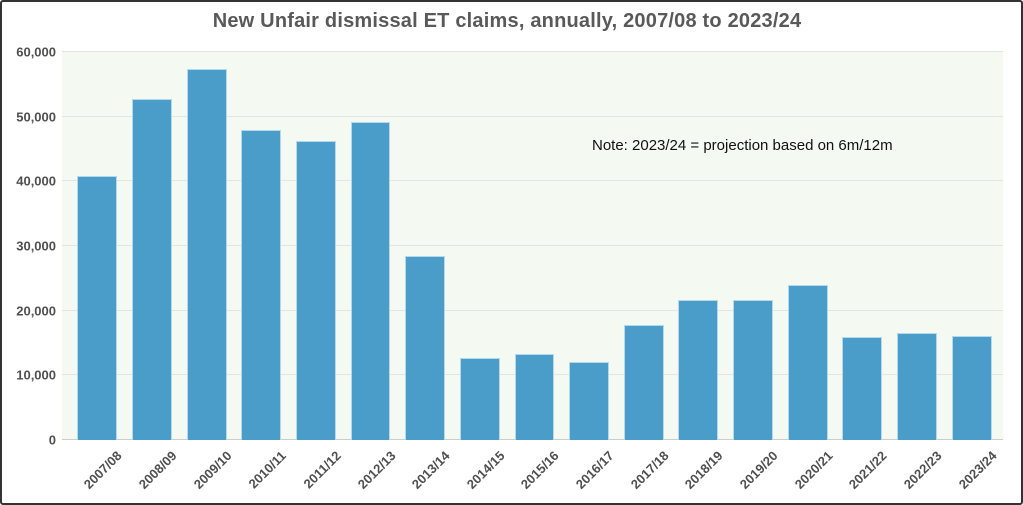  What do you see at coordinates (758, 470) in the screenshot?
I see `x-tick-label: 2019/20` at bounding box center [758, 470].